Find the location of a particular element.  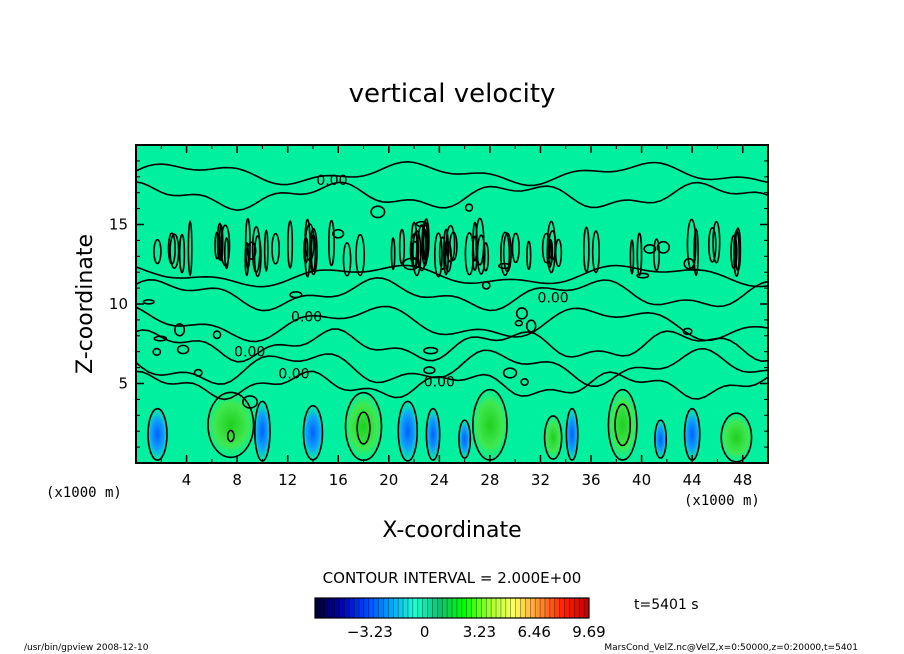

x-tick-label: 24 is located at coordinates (439, 480).